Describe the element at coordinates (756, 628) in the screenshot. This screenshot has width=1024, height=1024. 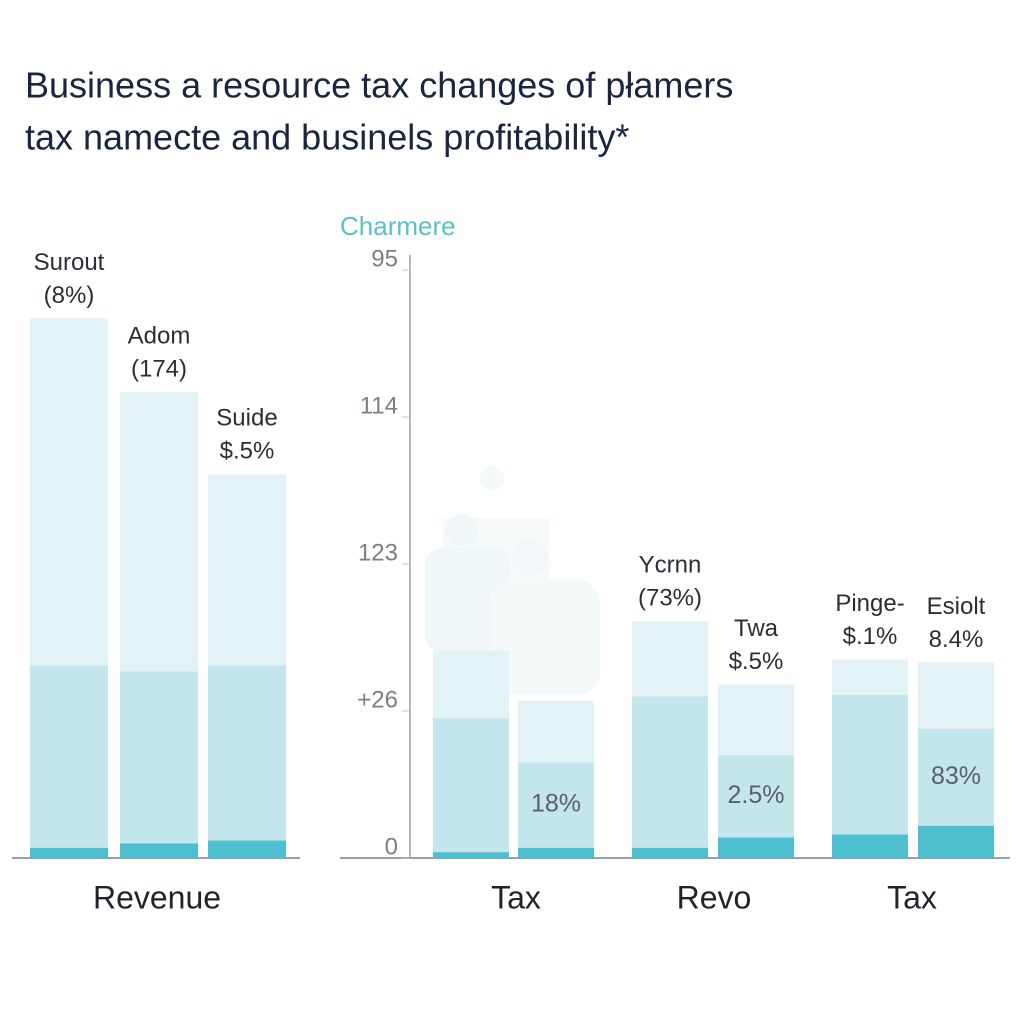
I see `bar-label: Twa` at that location.